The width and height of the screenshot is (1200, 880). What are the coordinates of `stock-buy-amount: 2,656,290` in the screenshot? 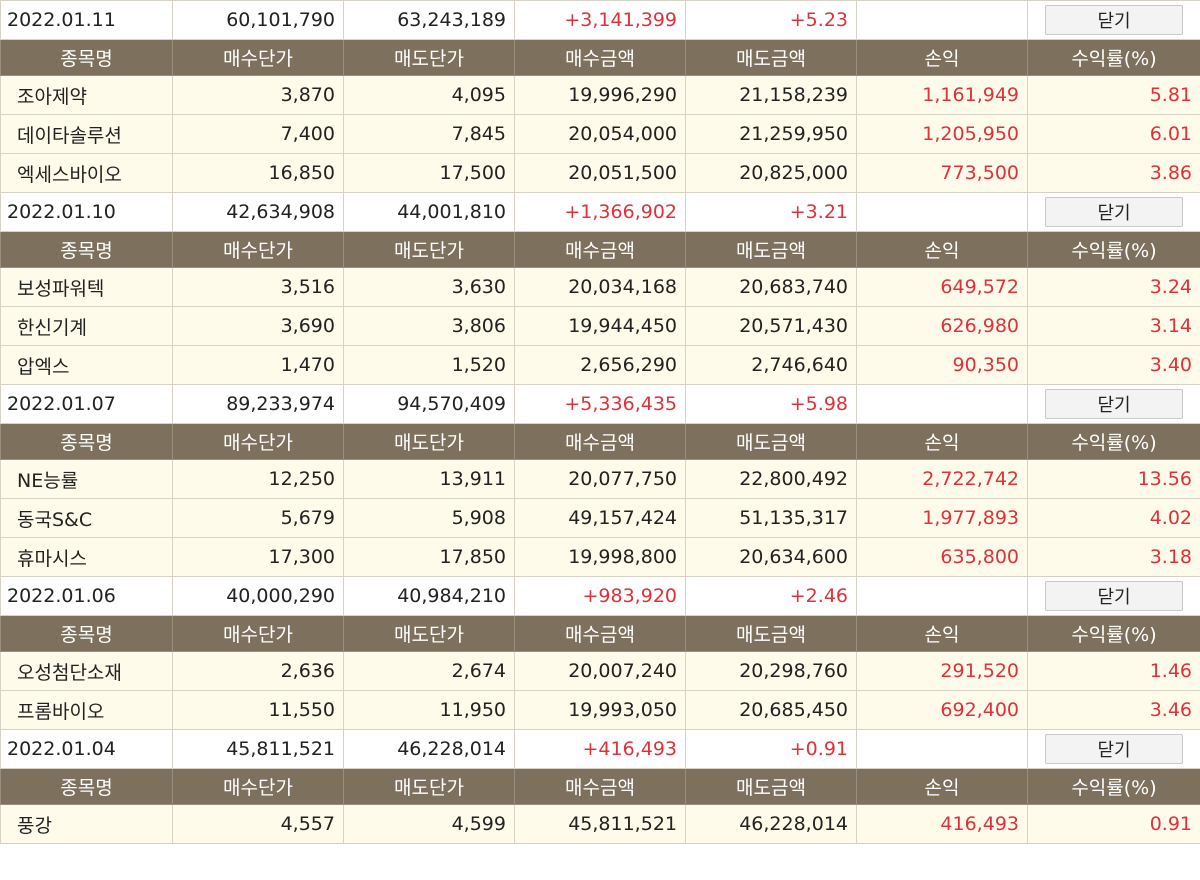 It's located at (600, 365).